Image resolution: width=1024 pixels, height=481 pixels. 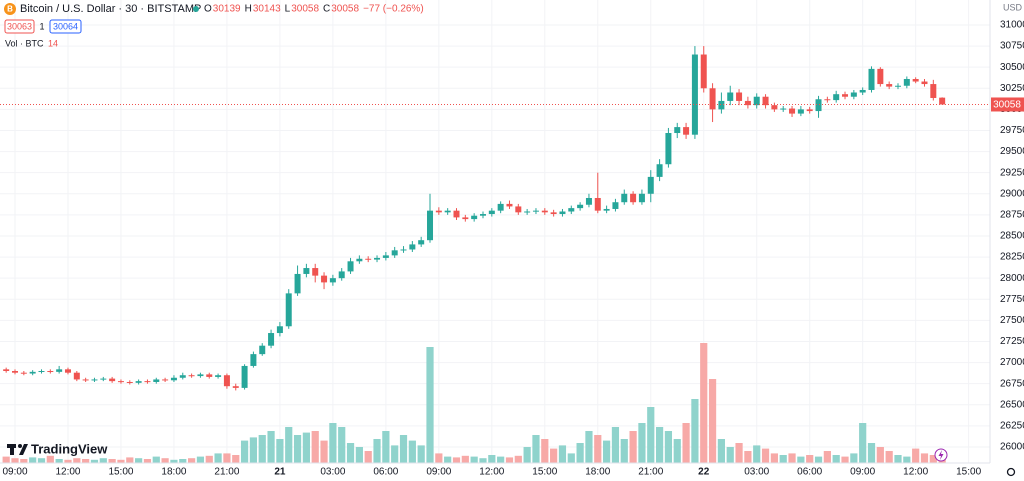 What do you see at coordinates (248, 9) in the screenshot?
I see `ohlc-key: H` at bounding box center [248, 9].